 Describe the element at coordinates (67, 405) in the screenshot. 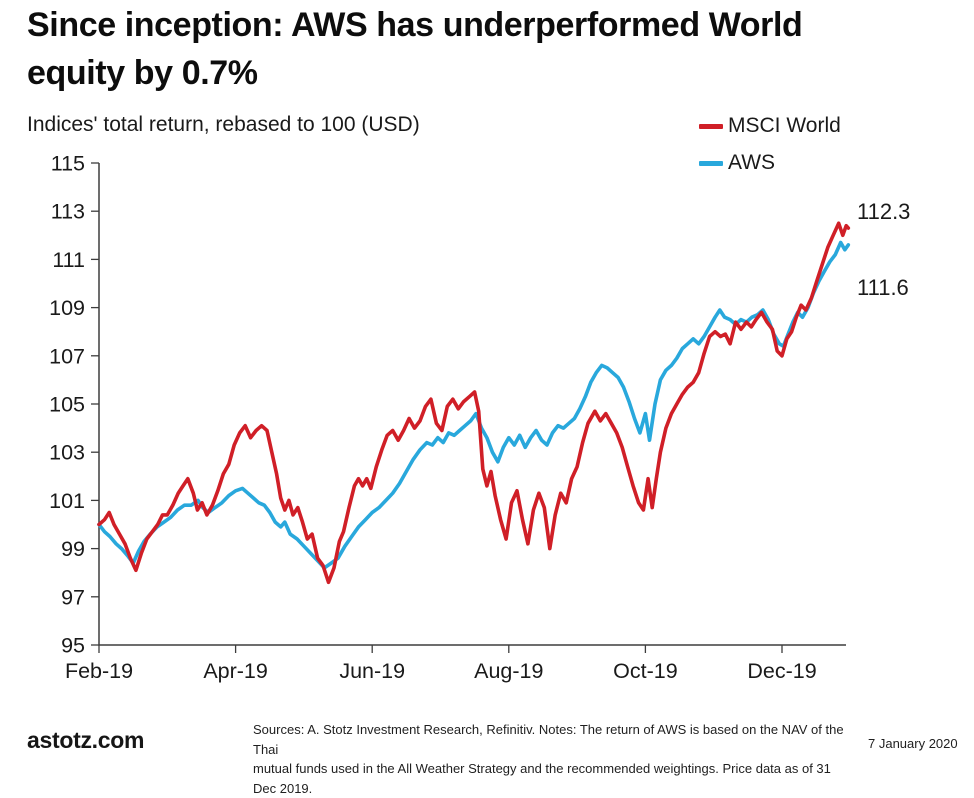

I see `y-tick-label: 105` at that location.